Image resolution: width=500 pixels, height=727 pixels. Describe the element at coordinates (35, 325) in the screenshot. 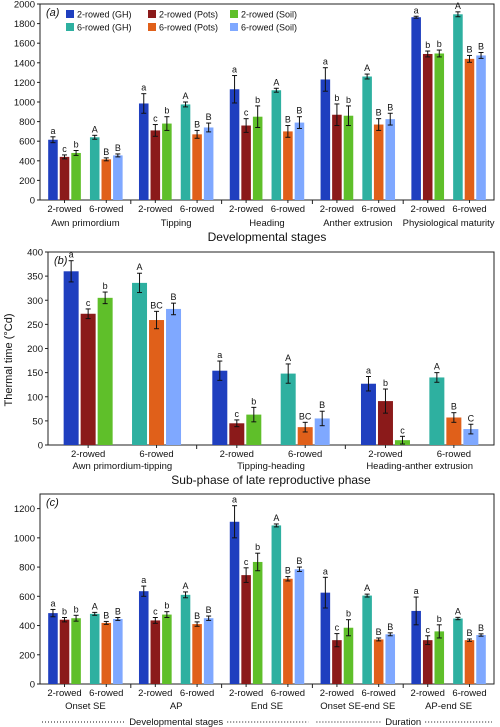

I see `y-tick-label: 250` at that location.